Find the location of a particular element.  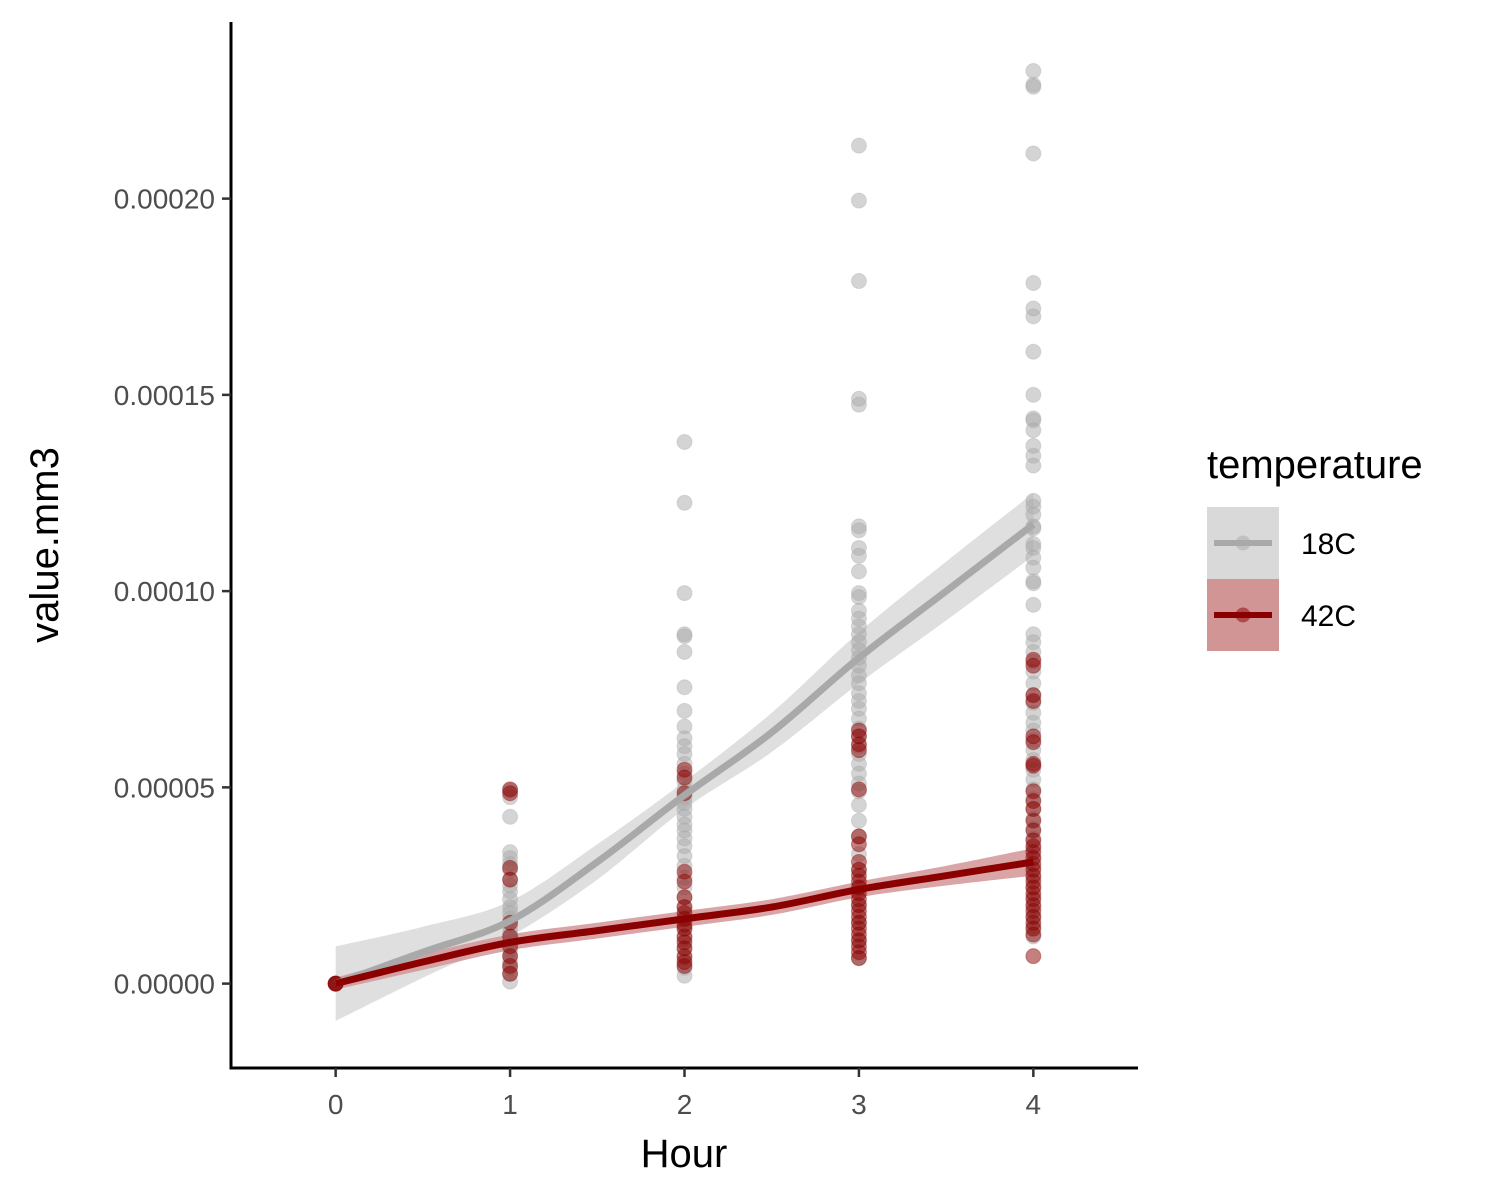

legend: temperature 18C 42C is located at coordinates (1315, 547).